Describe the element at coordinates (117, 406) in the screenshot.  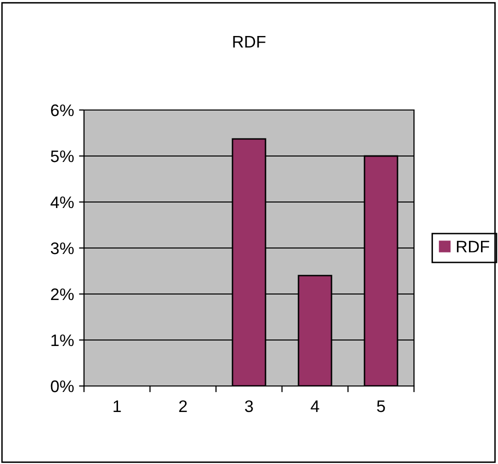
I see `x-tick-label: 1` at that location.